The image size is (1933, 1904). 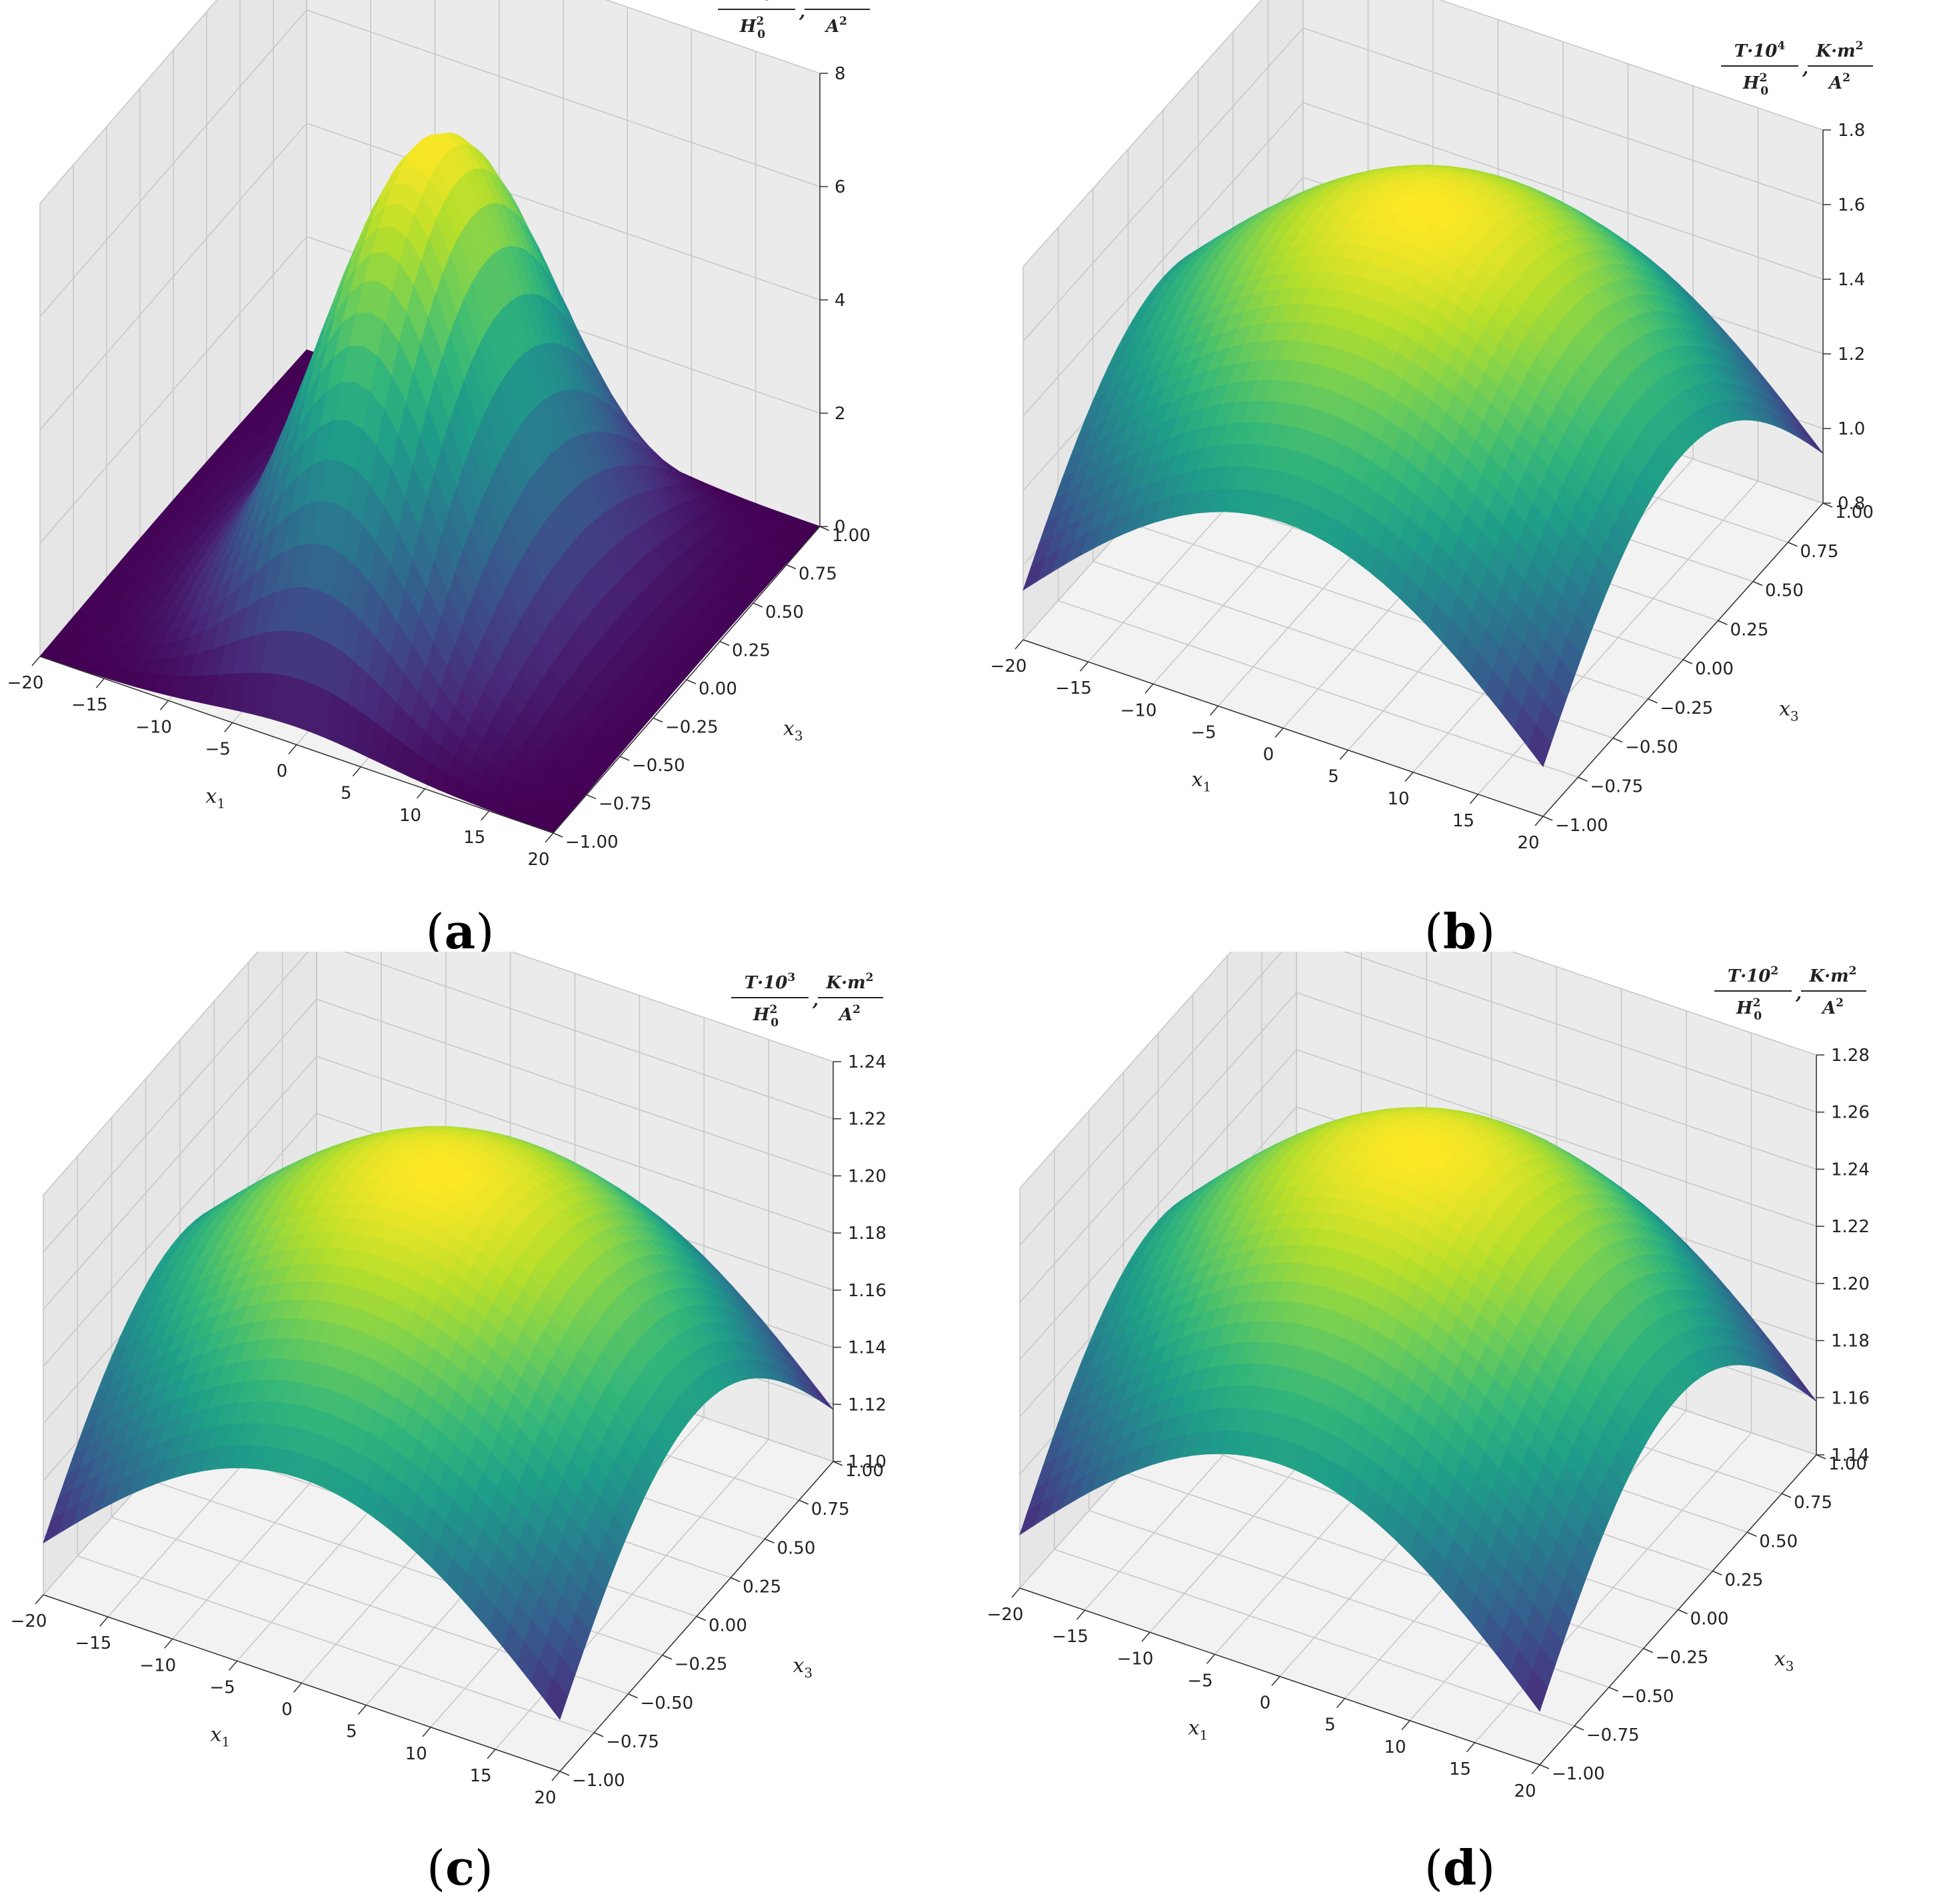 I want to click on z-tick-label: 1.16, so click(x=867, y=1291).